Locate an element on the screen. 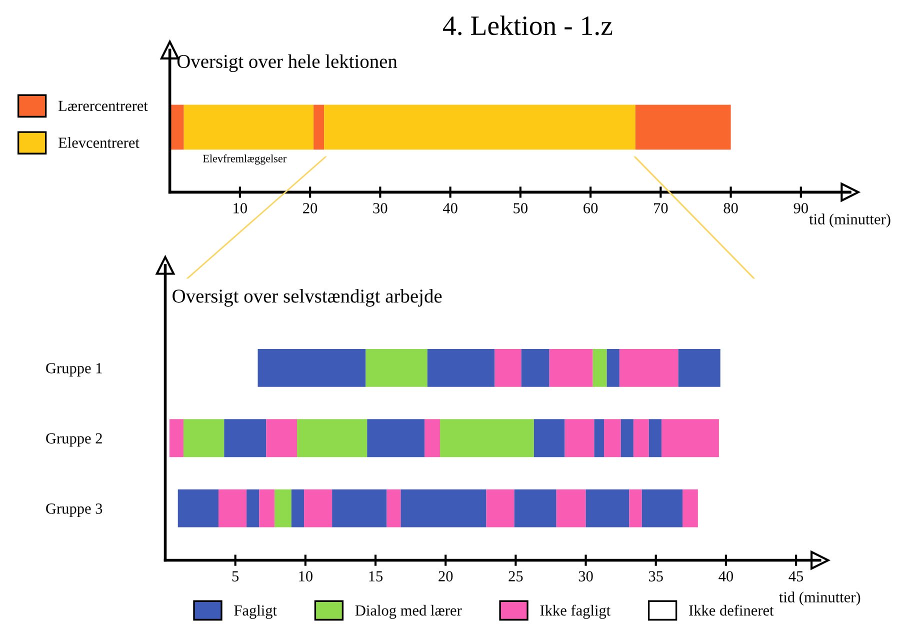  legend-label: Ikke fagligt is located at coordinates (575, 611).